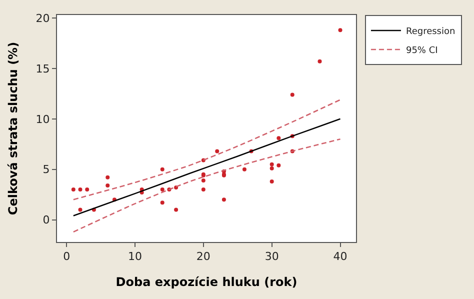  I want to click on y-tick-label: 10, so click(43, 119).